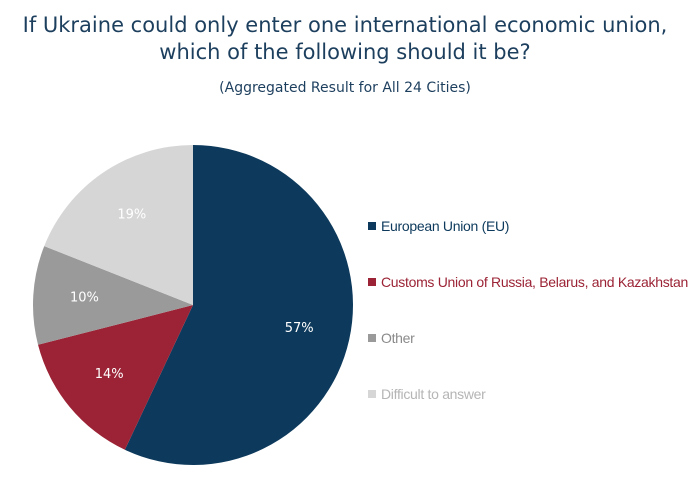  What do you see at coordinates (445, 226) in the screenshot?
I see `legend-label-0: European Union (EU)` at bounding box center [445, 226].